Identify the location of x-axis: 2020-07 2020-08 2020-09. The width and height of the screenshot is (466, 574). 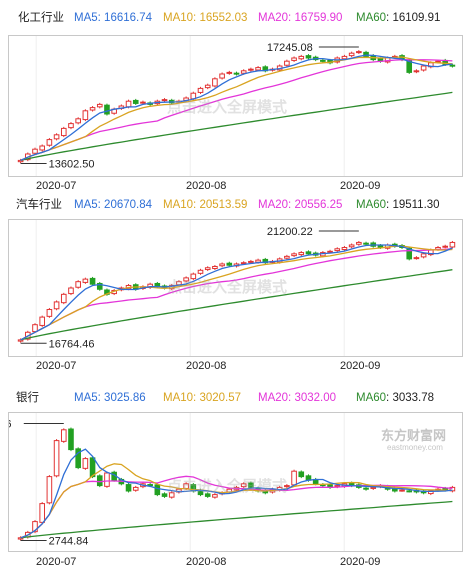
(233, 564).